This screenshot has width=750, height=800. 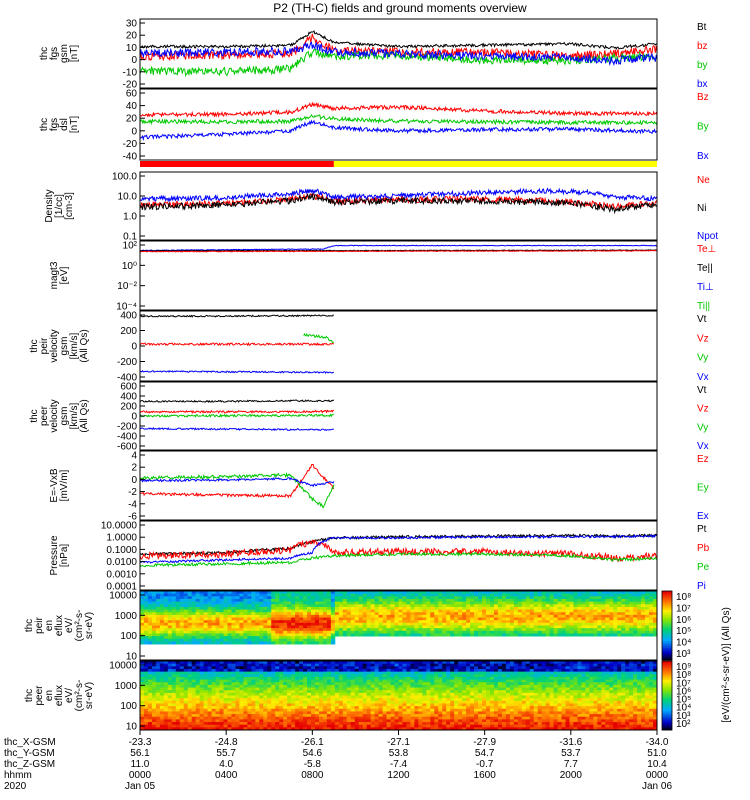 What do you see at coordinates (706, 249) in the screenshot?
I see `legend-entry: Te⊥` at bounding box center [706, 249].